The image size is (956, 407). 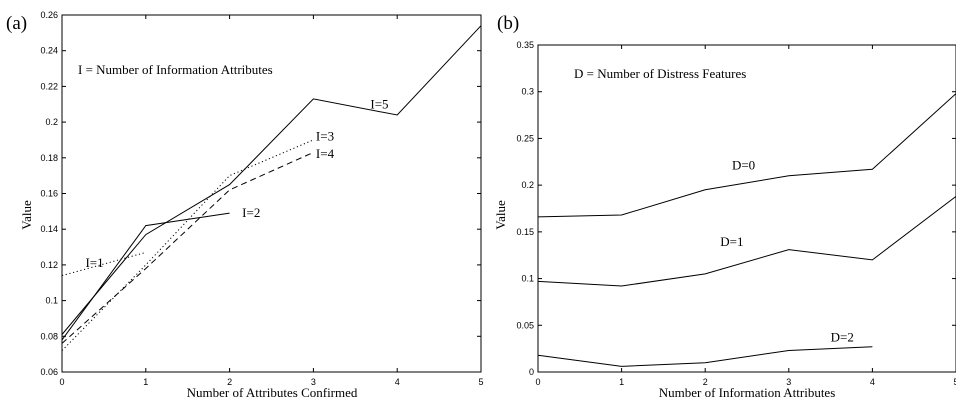 What do you see at coordinates (731, 241) in the screenshot?
I see `series-label-d-1: D=1` at bounding box center [731, 241].